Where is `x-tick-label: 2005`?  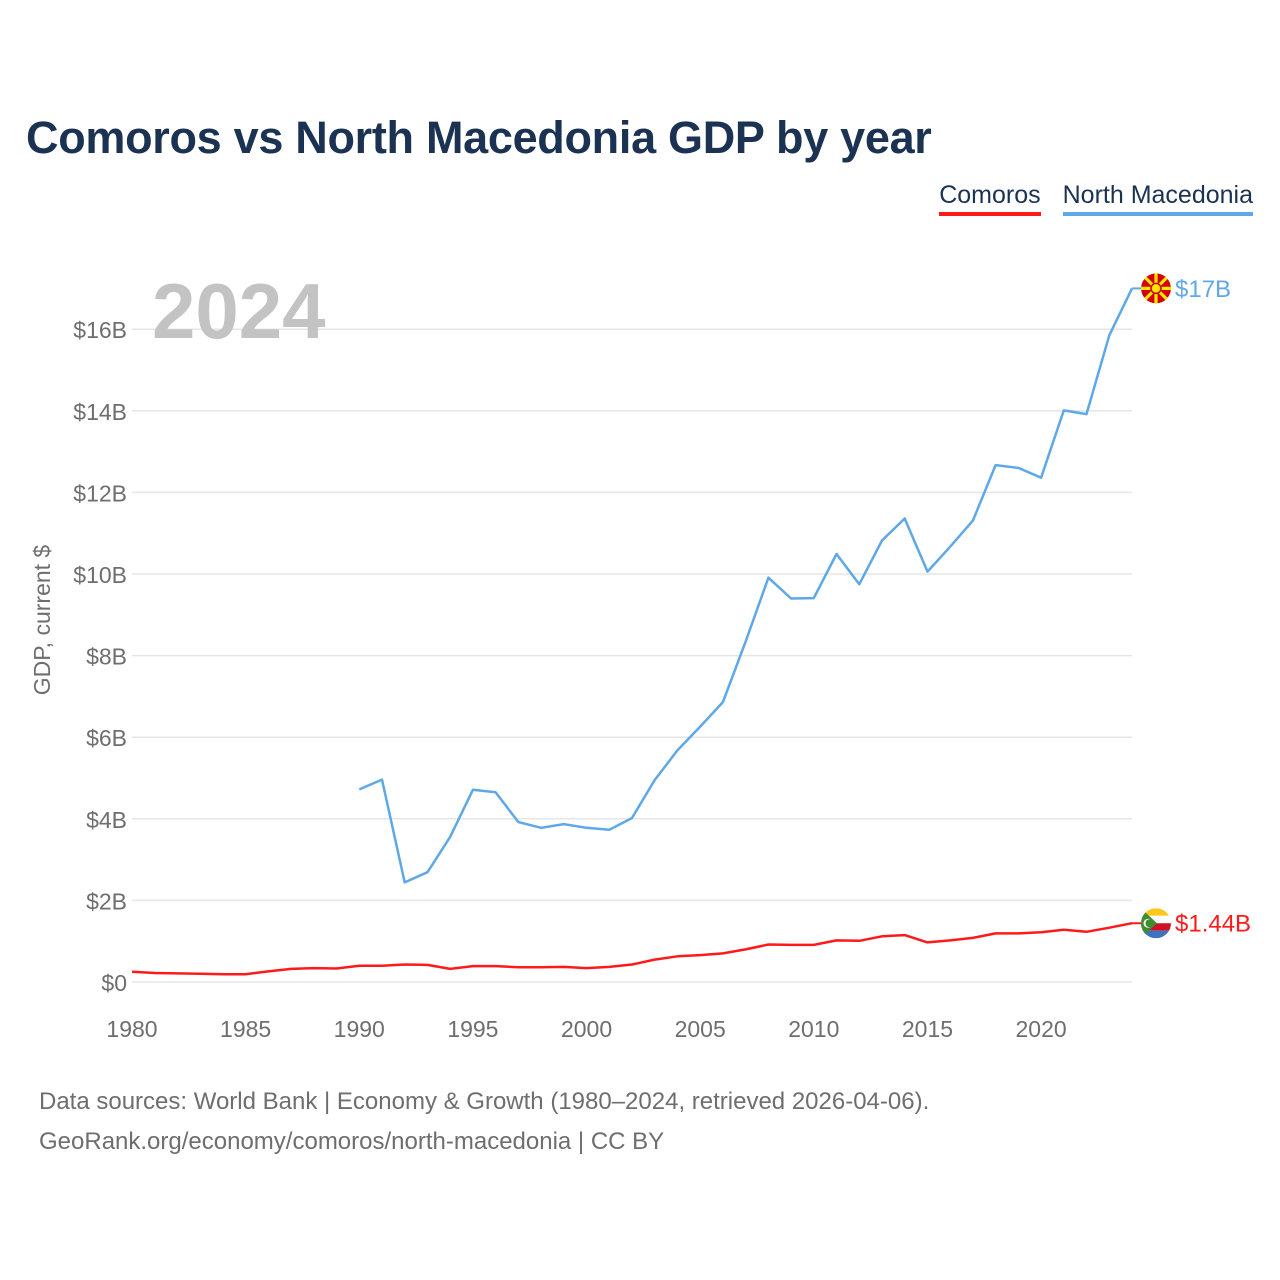
x-tick-label: 2005 is located at coordinates (700, 1029).